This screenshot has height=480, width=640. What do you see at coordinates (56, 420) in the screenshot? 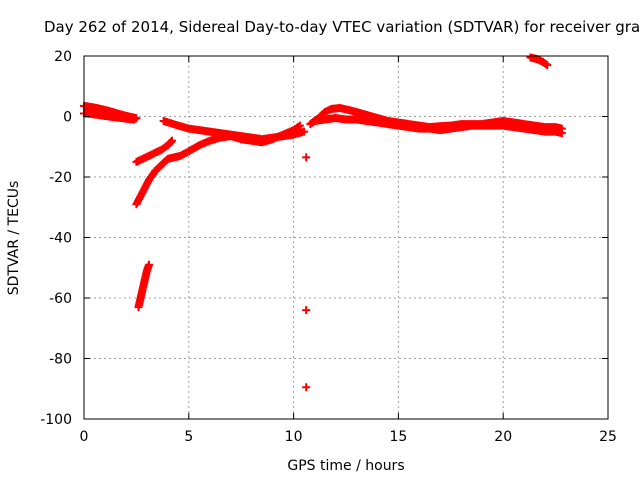
I see `y-tick-label: -100` at bounding box center [56, 420].